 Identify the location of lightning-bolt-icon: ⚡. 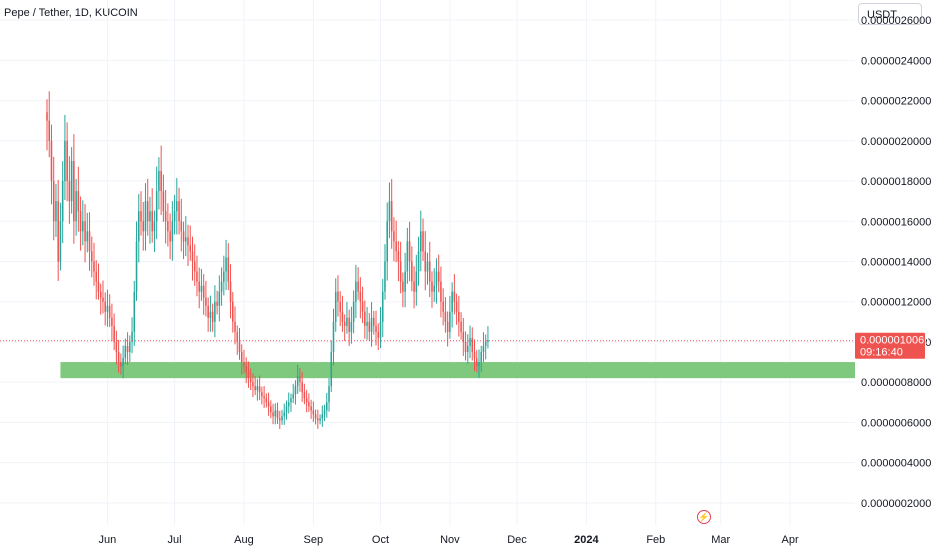
(704, 517).